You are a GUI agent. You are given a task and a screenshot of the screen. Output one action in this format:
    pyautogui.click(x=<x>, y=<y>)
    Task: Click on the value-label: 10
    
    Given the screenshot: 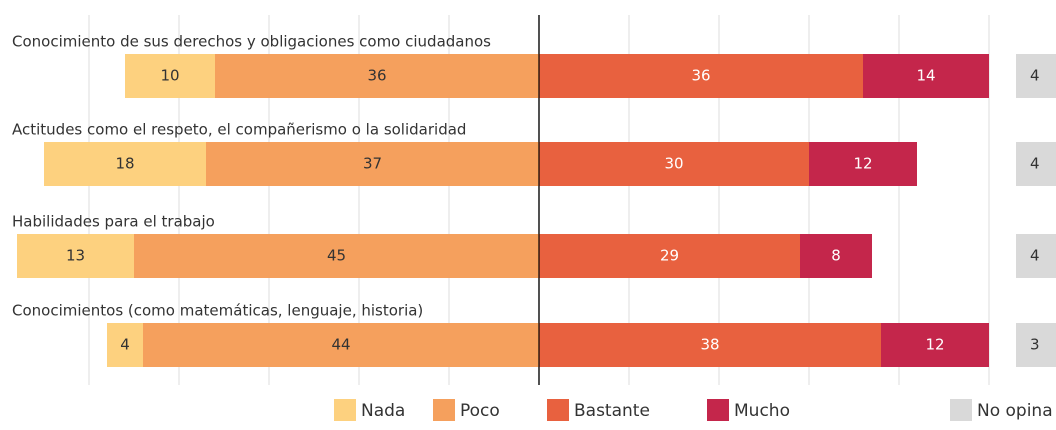 What is the action you would take?
    pyautogui.click(x=169, y=76)
    